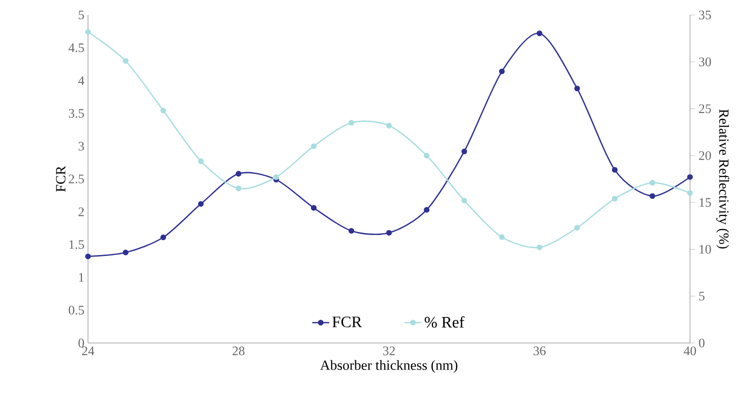 The width and height of the screenshot is (742, 420). Describe the element at coordinates (389, 351) in the screenshot. I see `x-tick-label: 32` at that location.